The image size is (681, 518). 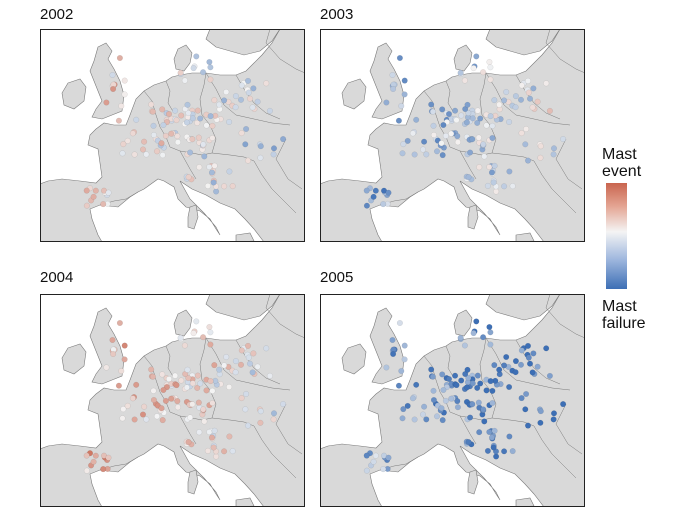 I want to click on panel-title-2002: 2002, so click(x=57, y=14).